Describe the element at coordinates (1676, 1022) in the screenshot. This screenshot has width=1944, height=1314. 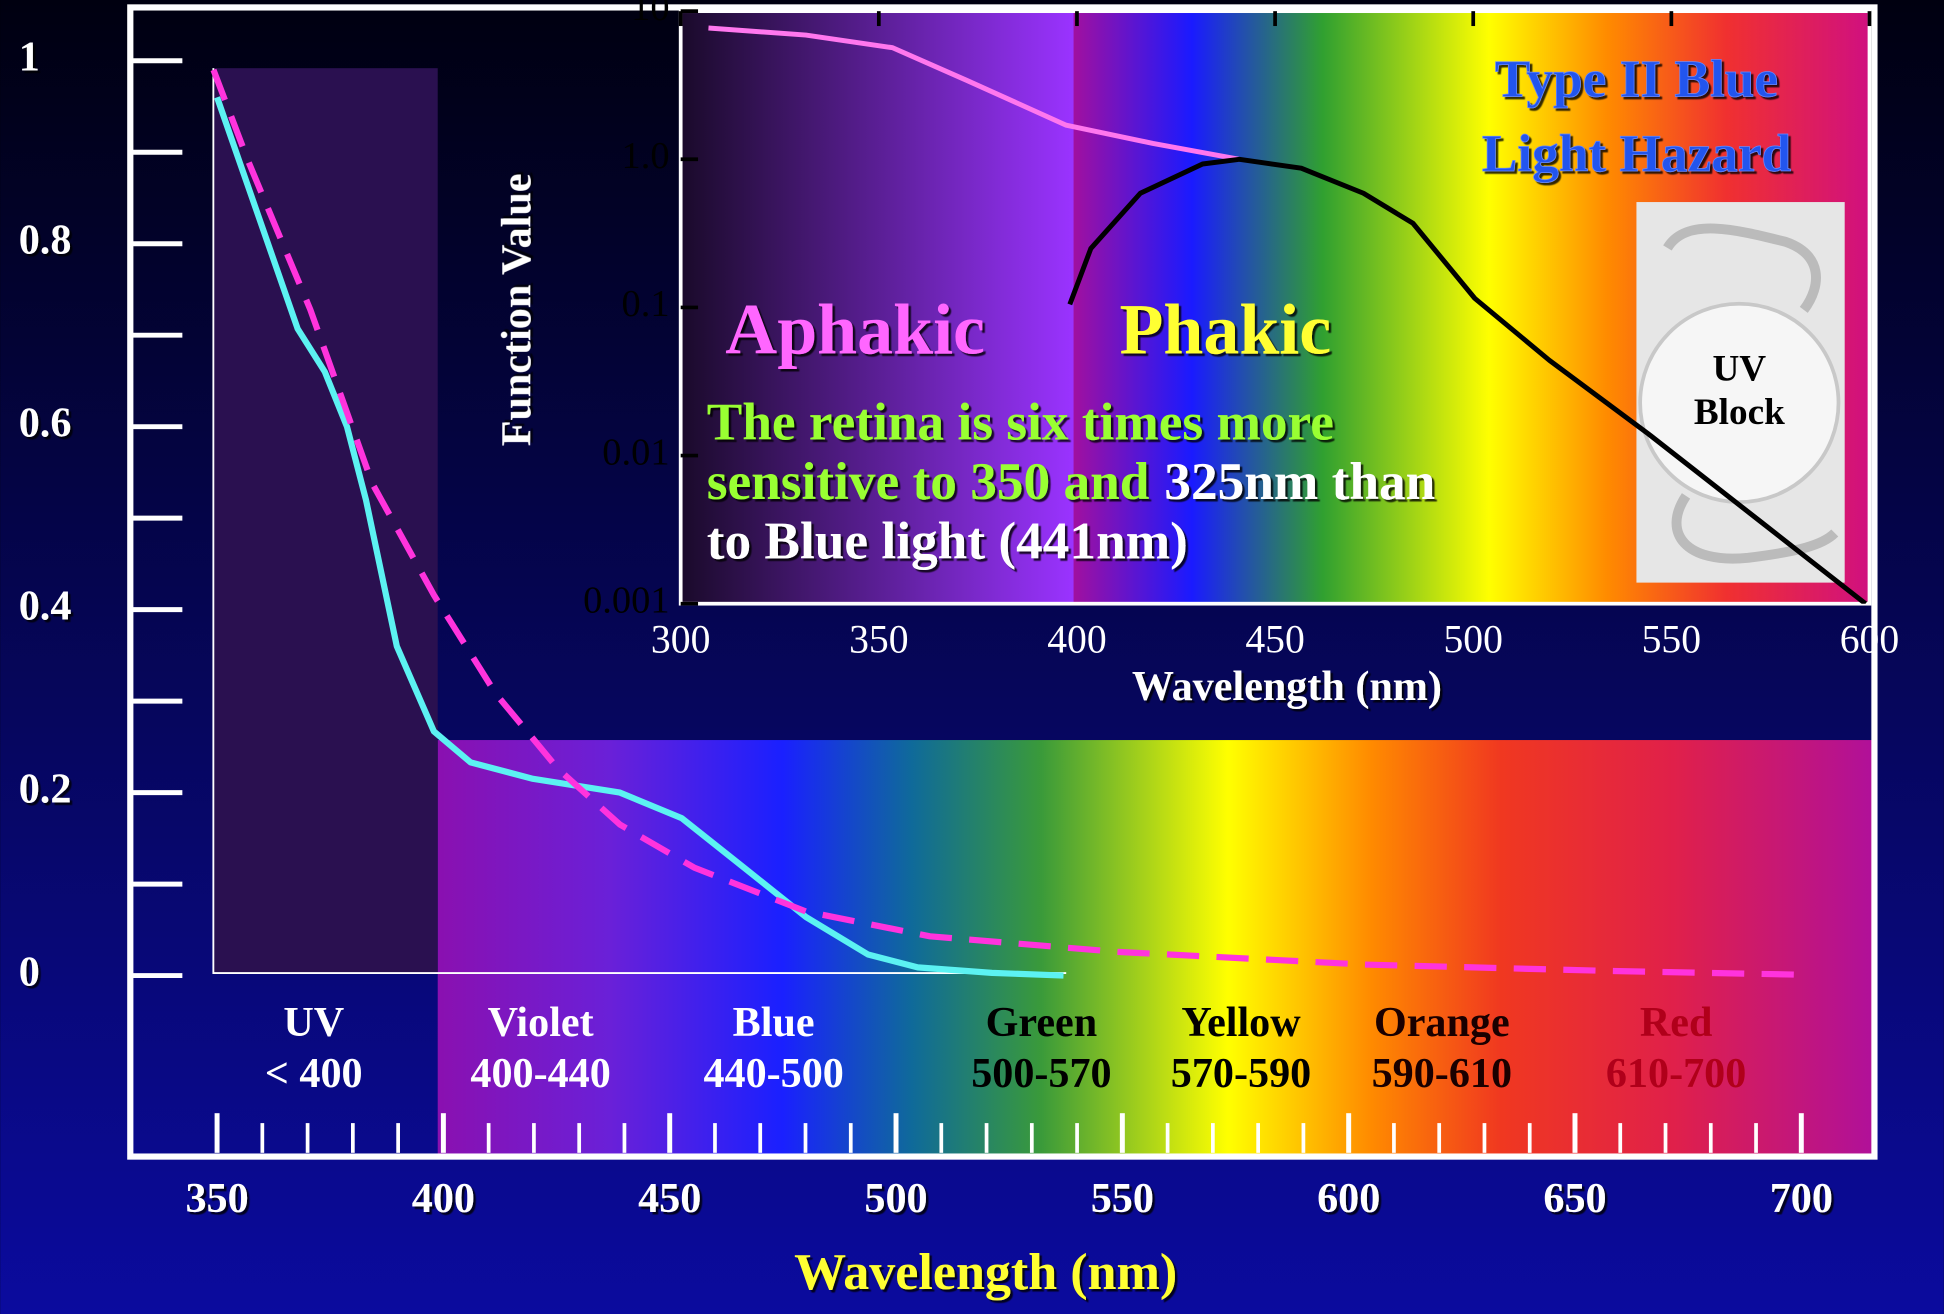
I see `band-name: Red` at that location.